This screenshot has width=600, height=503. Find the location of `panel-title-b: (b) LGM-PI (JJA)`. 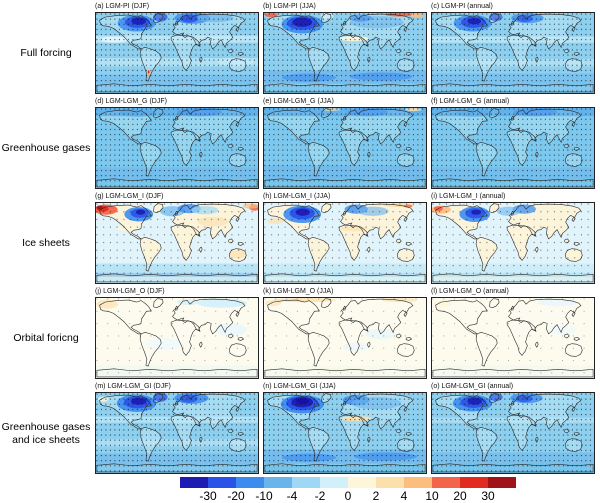

panel-title-b: (b) LGM-PI (JJA) is located at coordinates (289, 6).